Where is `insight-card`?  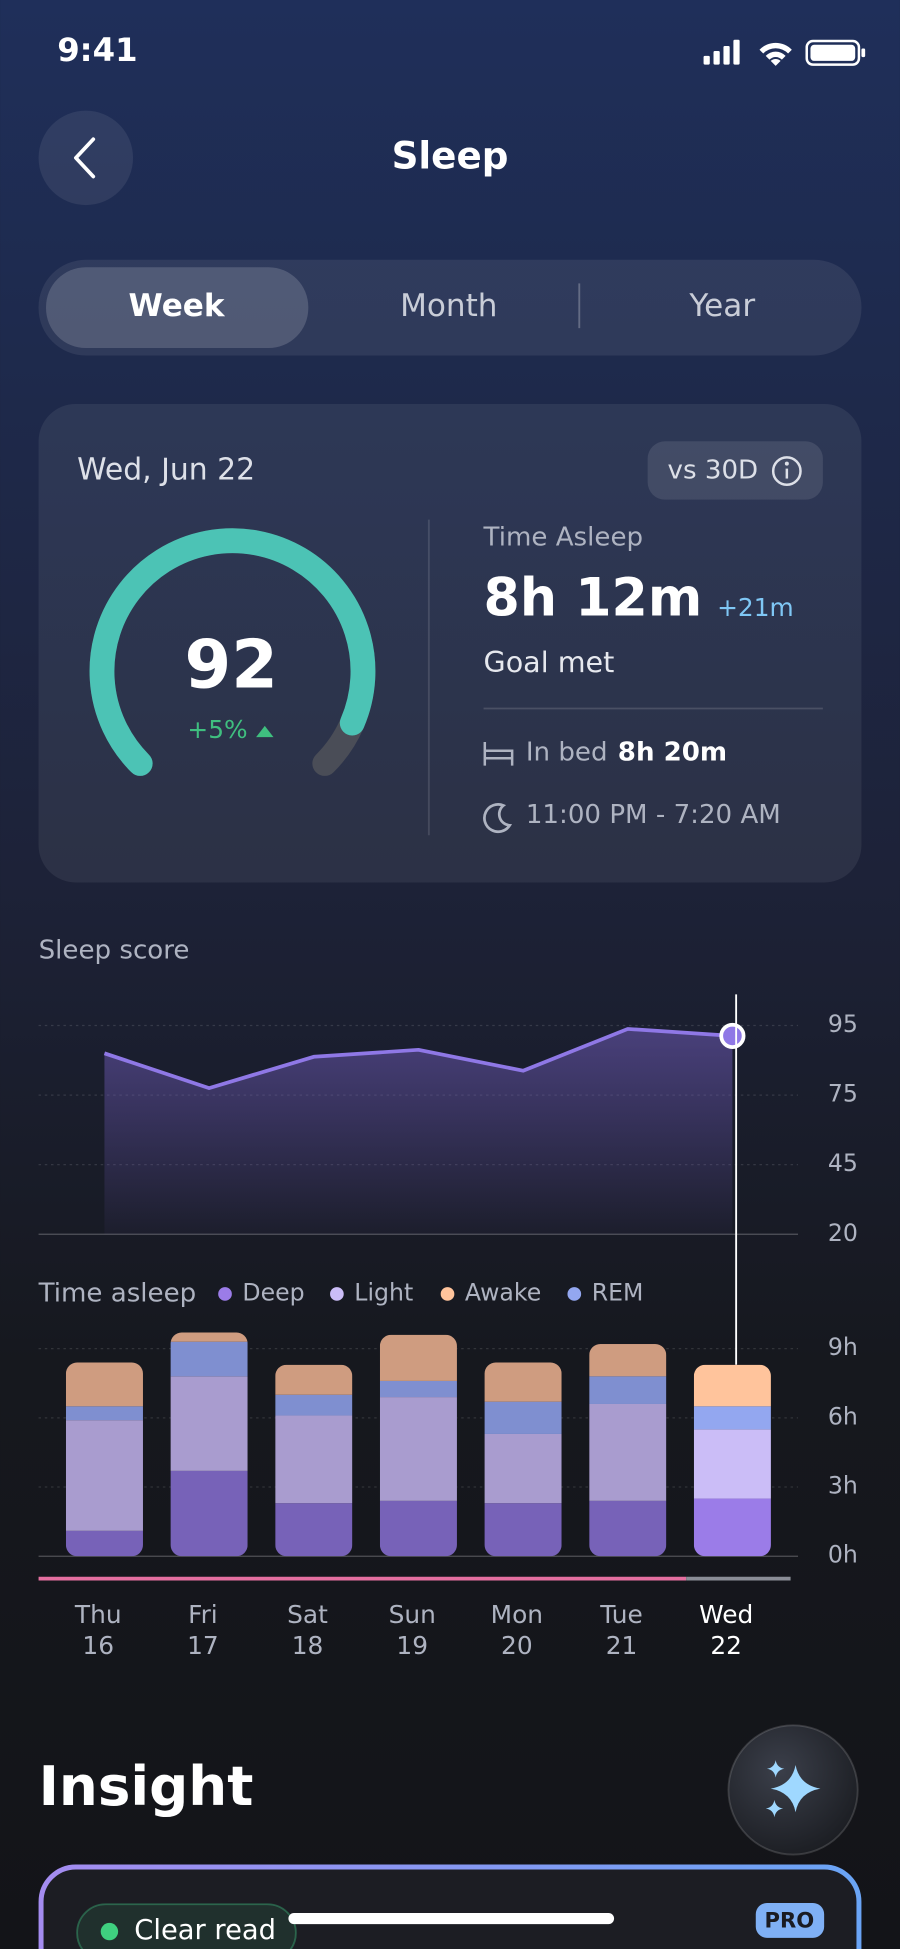
insight-card is located at coordinates (450, 1906).